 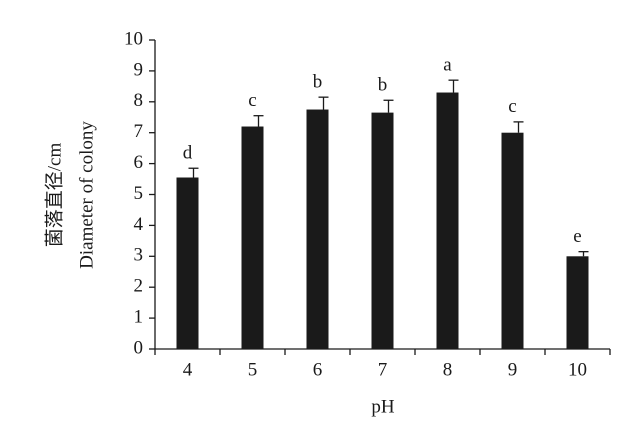 I want to click on y-tick-label: 10, so click(x=133, y=38).